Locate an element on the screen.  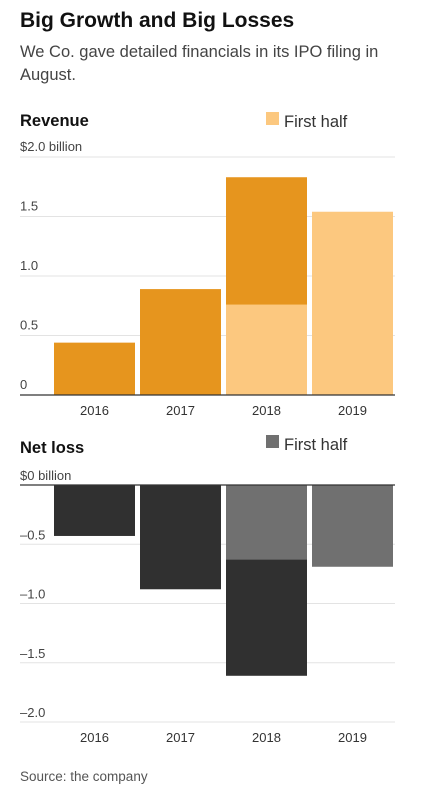
netloss-y-tick-label: –1.0 is located at coordinates (32, 594).